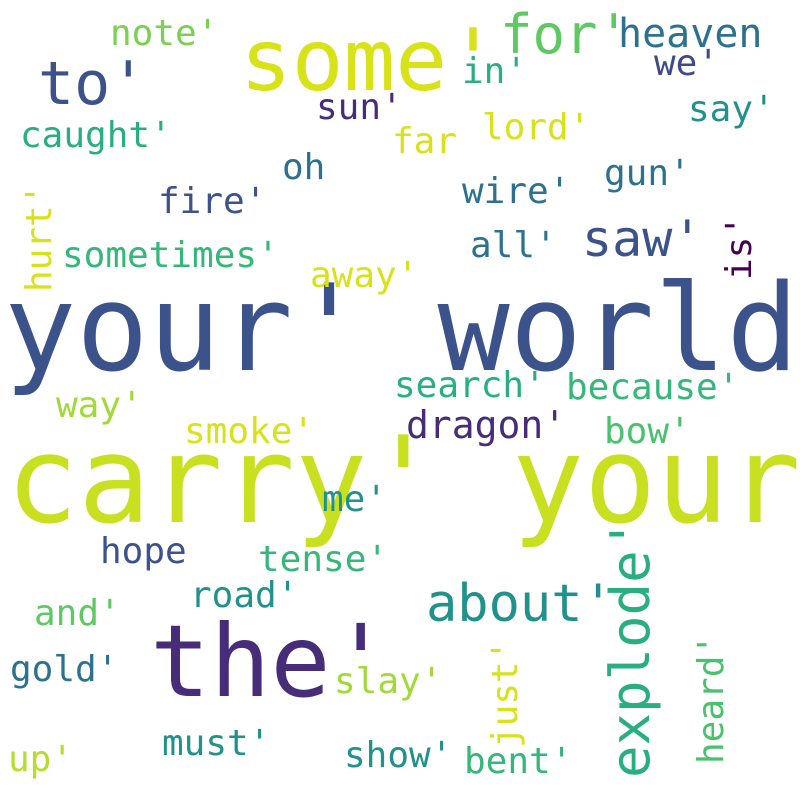 Image resolution: width=800 pixels, height=800 pixels. I want to click on word-some: some', so click(369, 61).